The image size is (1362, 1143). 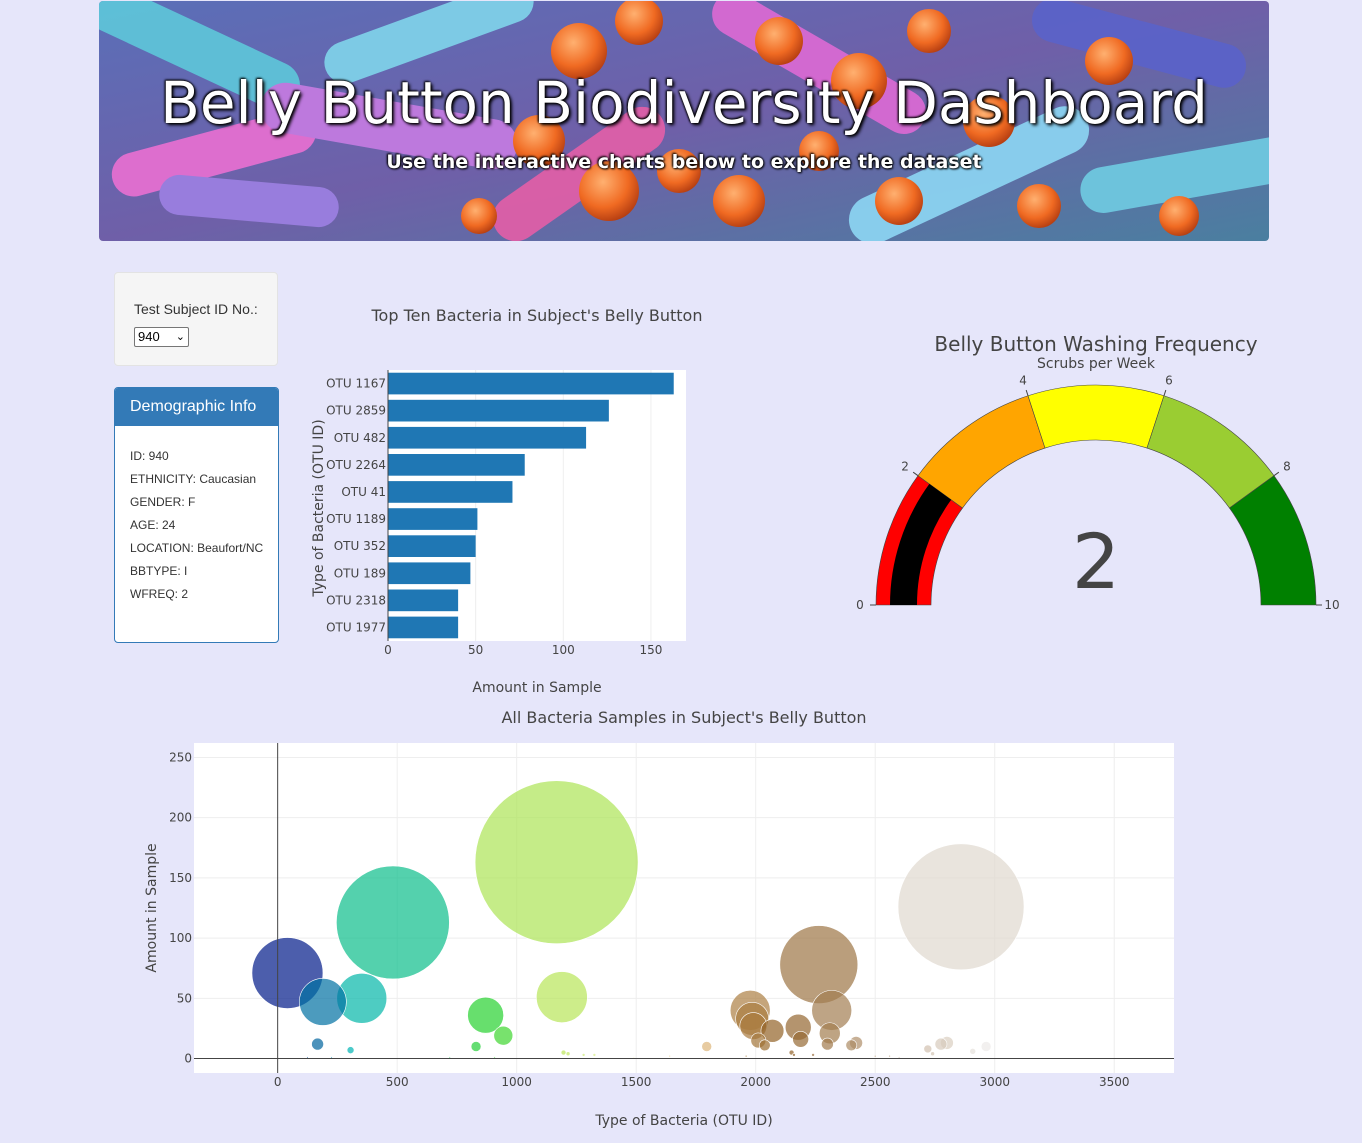 What do you see at coordinates (356, 600) in the screenshot?
I see `bar-category-label: OTU 2318` at bounding box center [356, 600].